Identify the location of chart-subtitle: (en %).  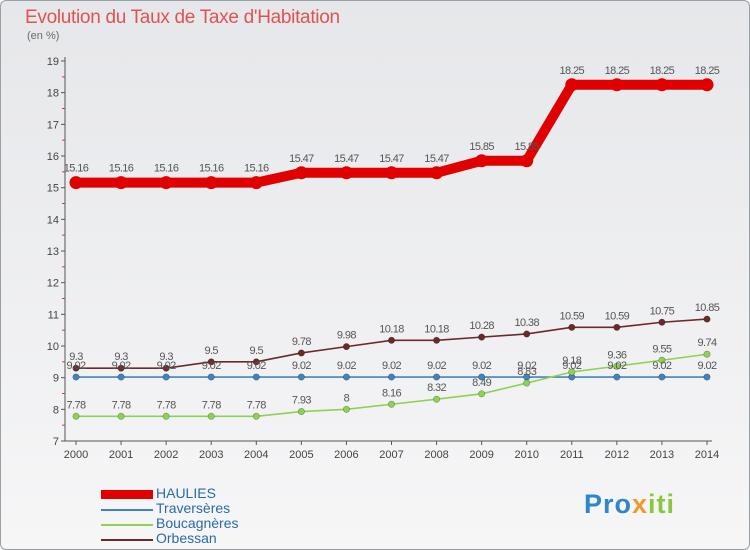
(43, 36).